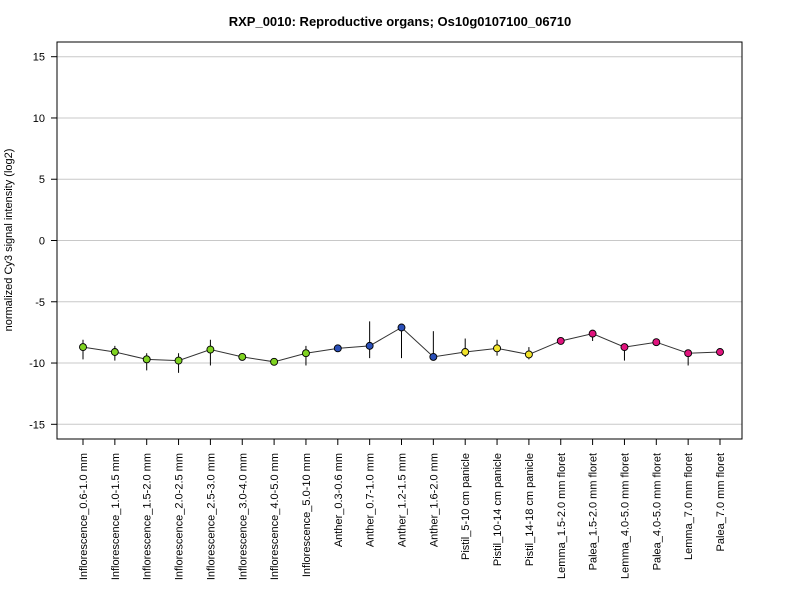  Describe the element at coordinates (40, 303) in the screenshot. I see `y-tick-label: -5` at that location.